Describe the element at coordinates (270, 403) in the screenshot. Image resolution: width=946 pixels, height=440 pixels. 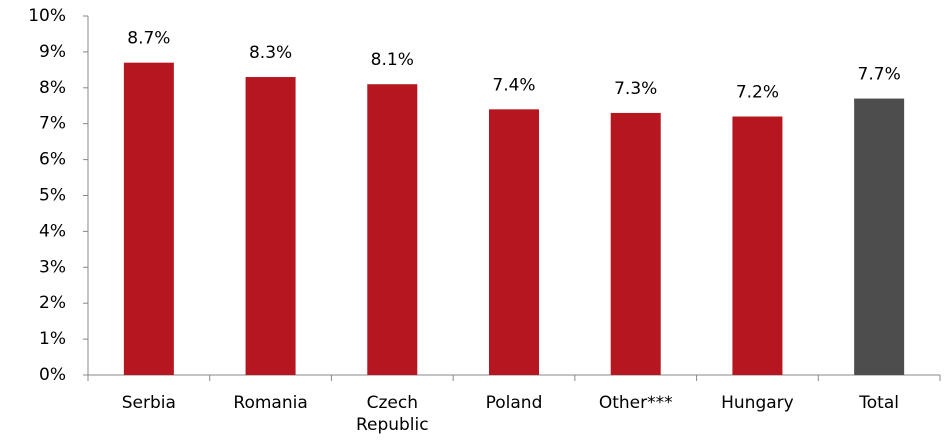
I see `x-tick-label: Romania` at that location.